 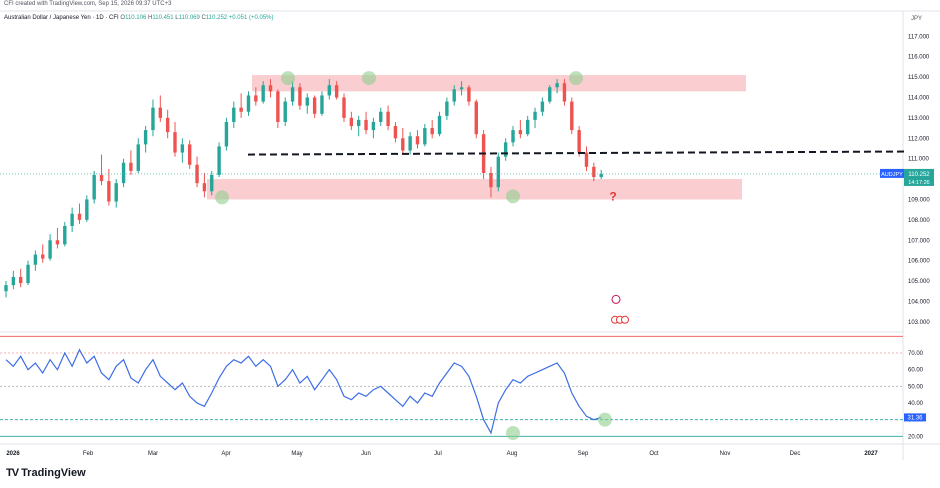 I want to click on time-tick-label: Dec, so click(x=795, y=454).